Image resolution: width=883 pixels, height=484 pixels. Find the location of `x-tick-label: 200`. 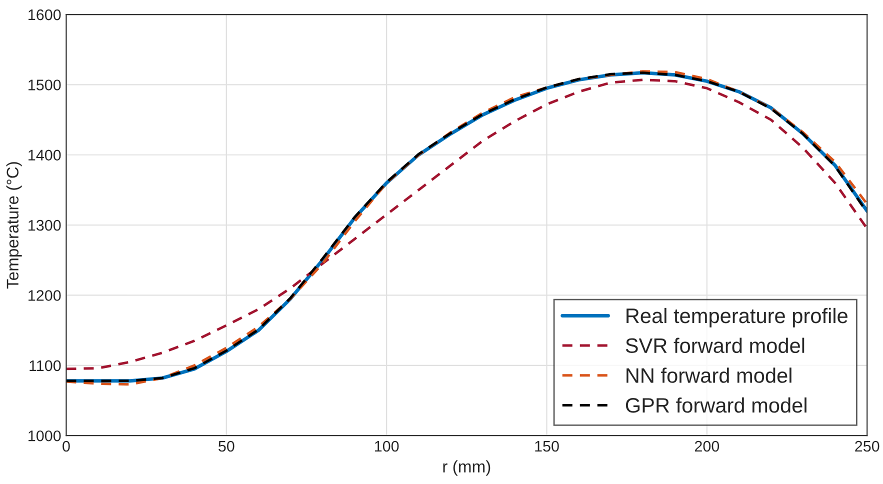

x-tick-label: 200 is located at coordinates (707, 446).